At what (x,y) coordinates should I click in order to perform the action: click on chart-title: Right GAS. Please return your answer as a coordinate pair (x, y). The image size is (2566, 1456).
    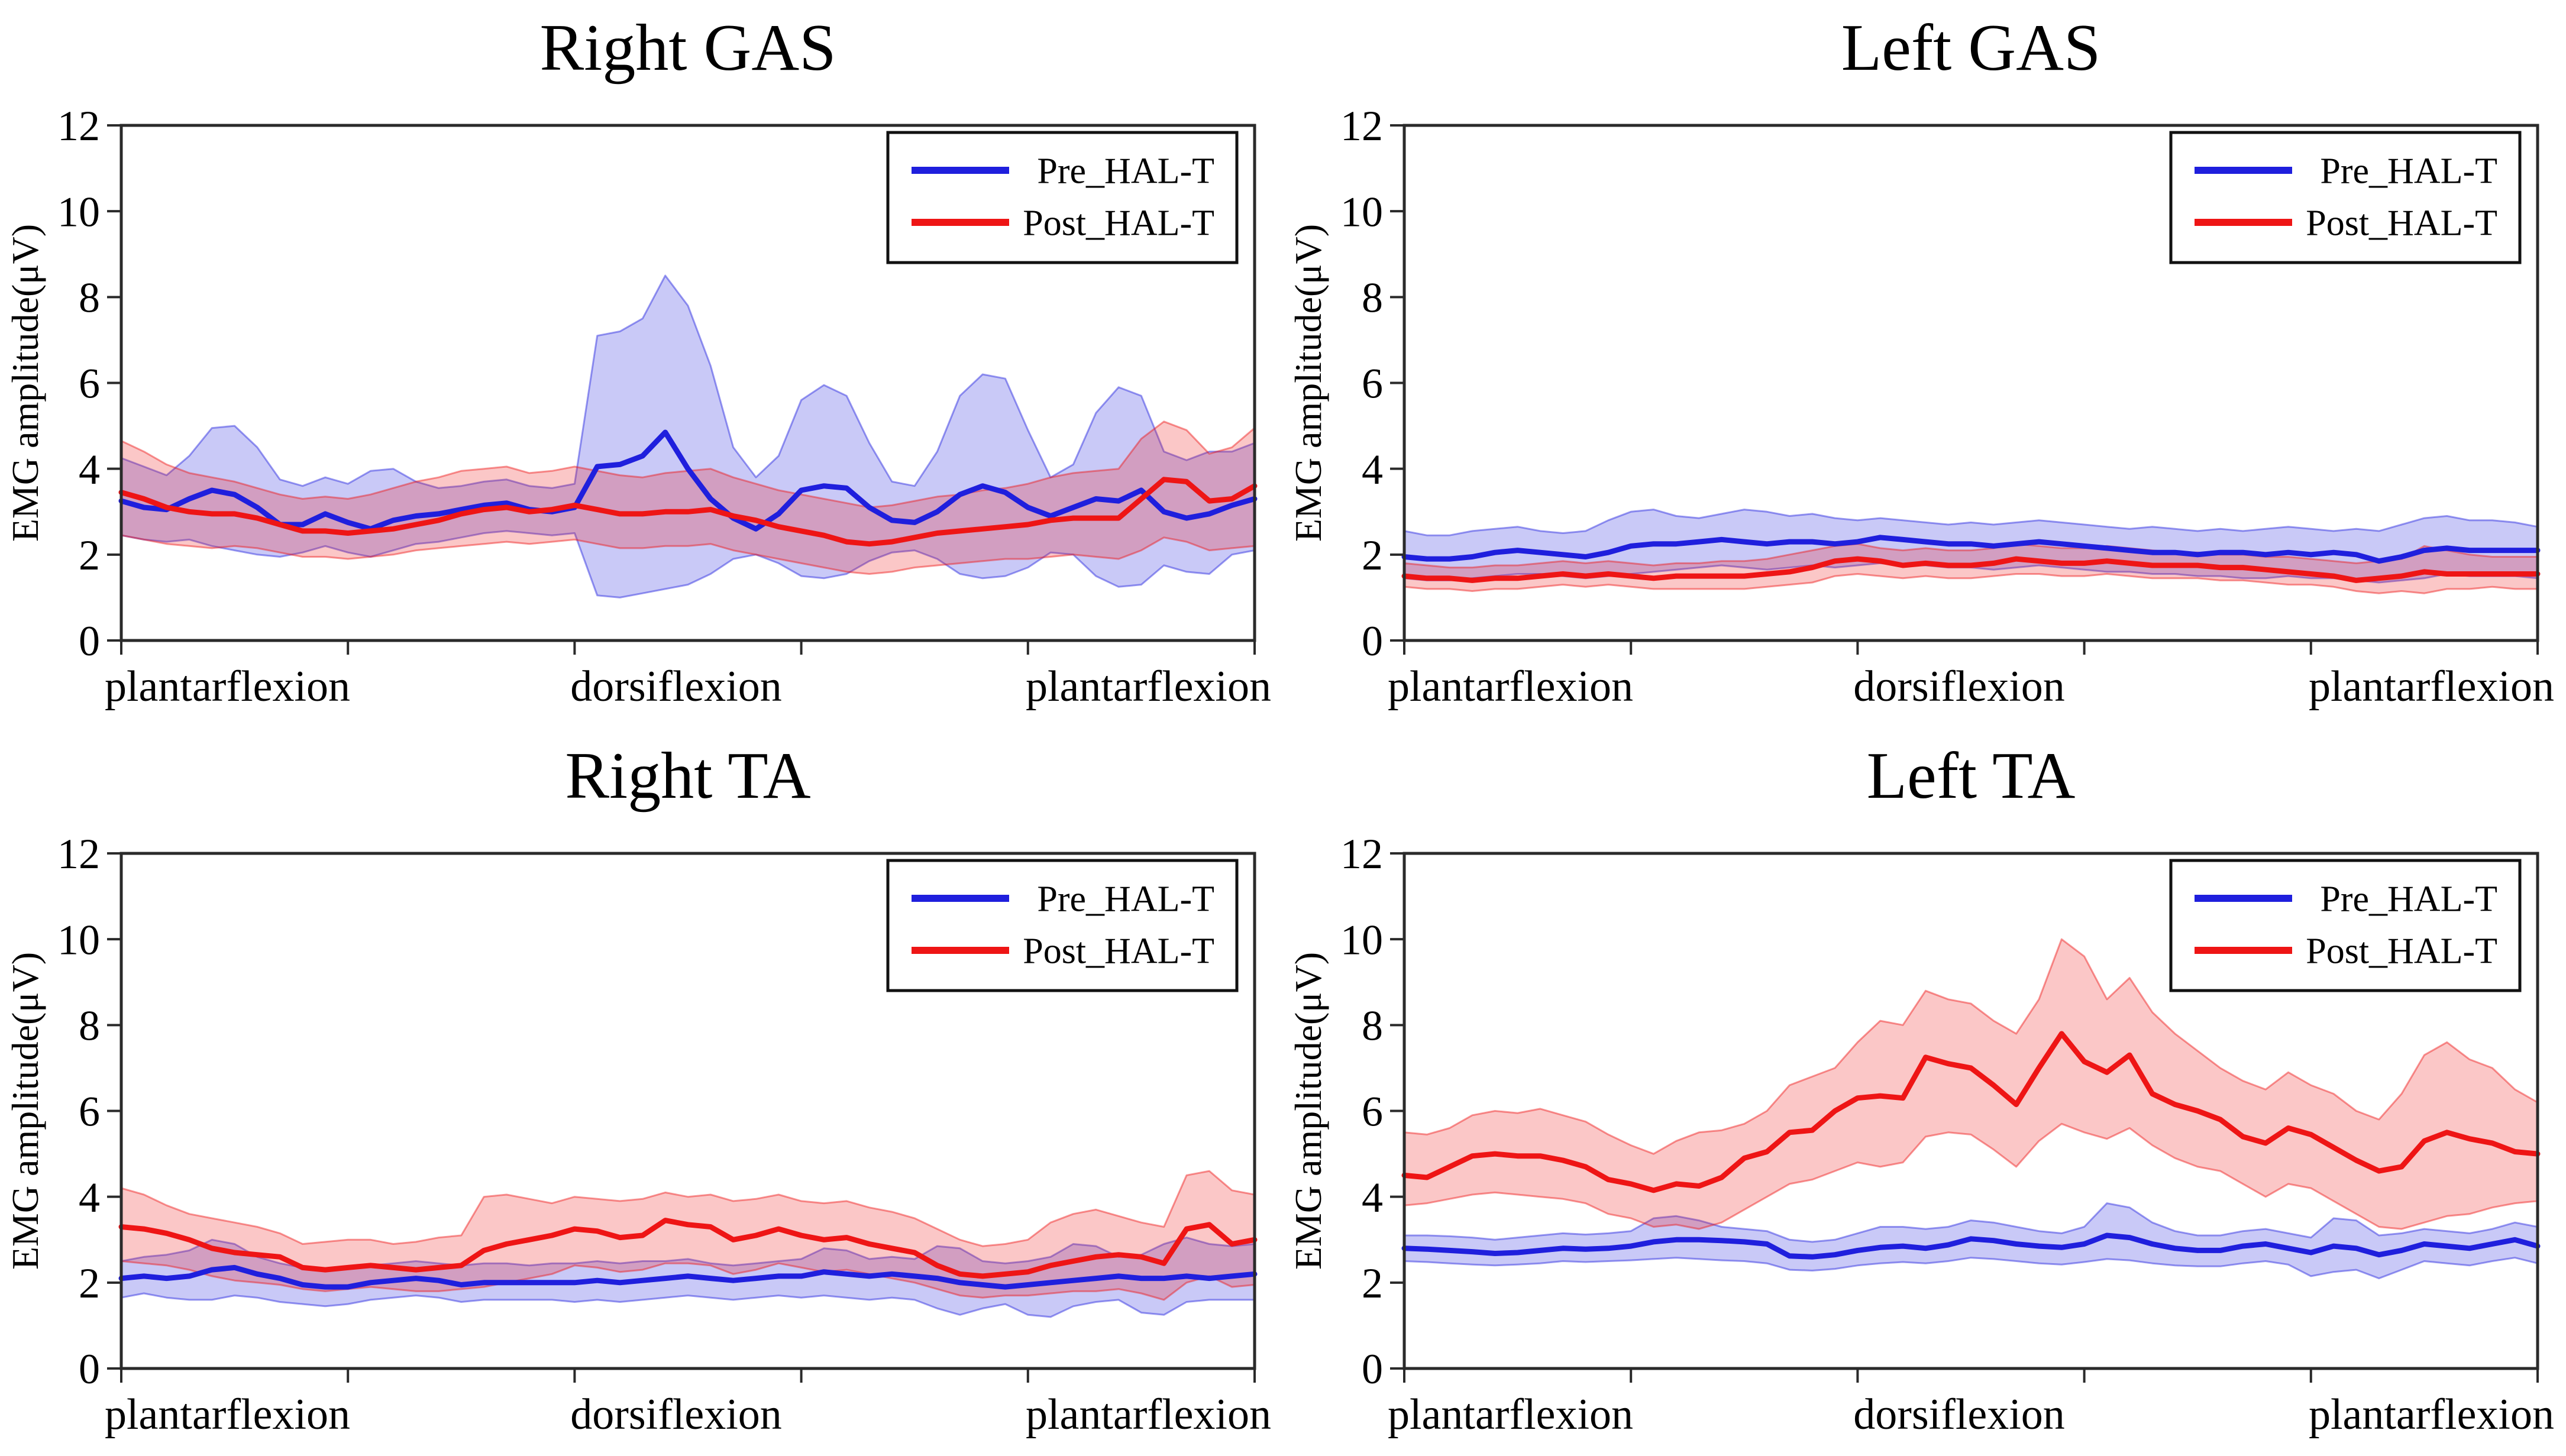
    Looking at the image, I should click on (688, 48).